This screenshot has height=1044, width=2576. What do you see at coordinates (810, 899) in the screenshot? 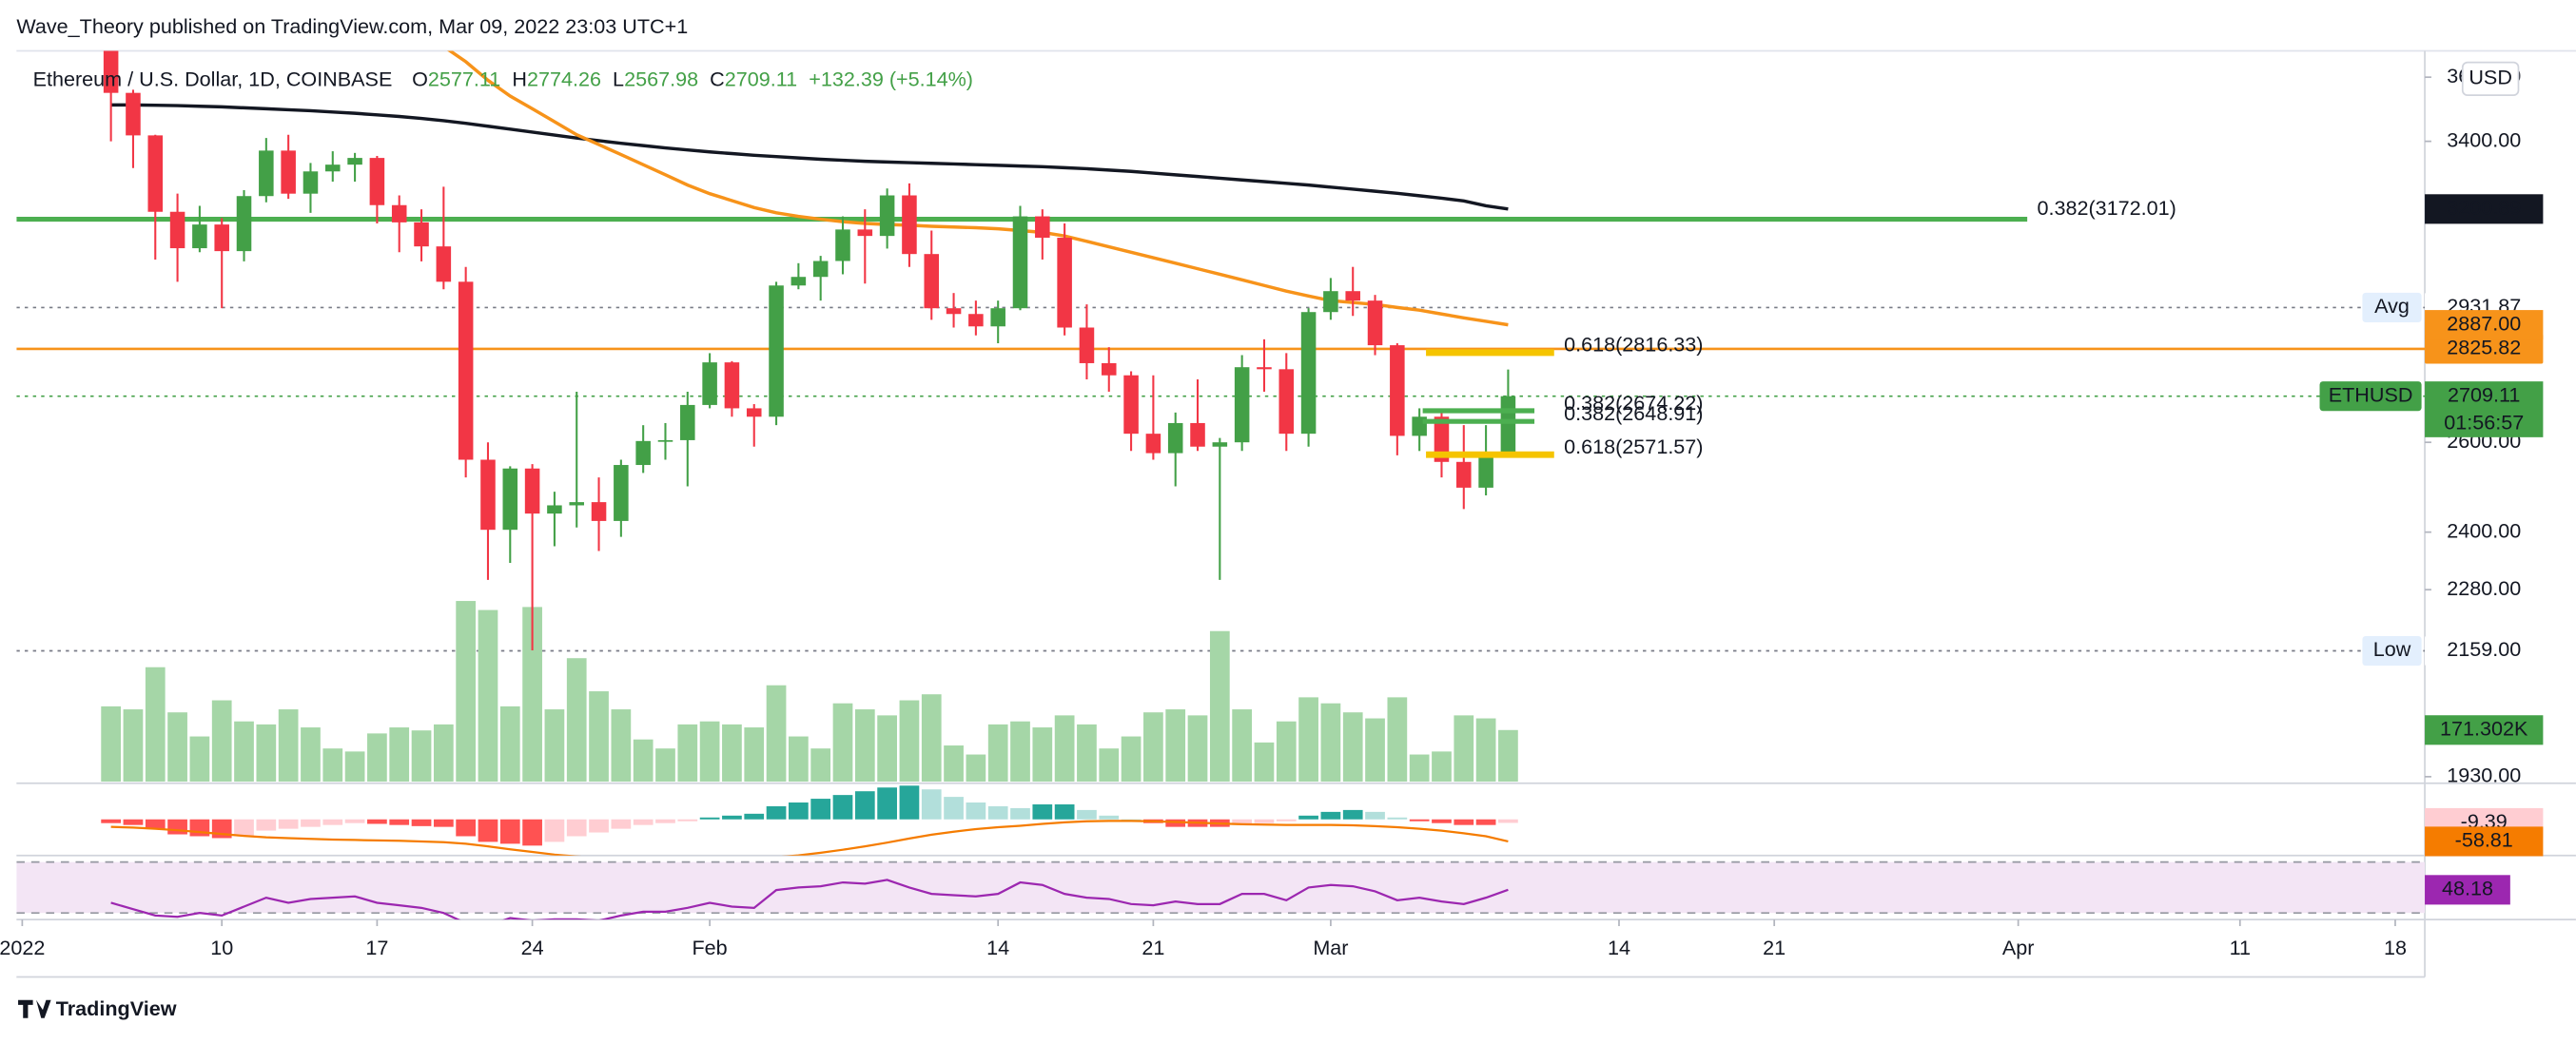
I see `rsi-line` at bounding box center [810, 899].